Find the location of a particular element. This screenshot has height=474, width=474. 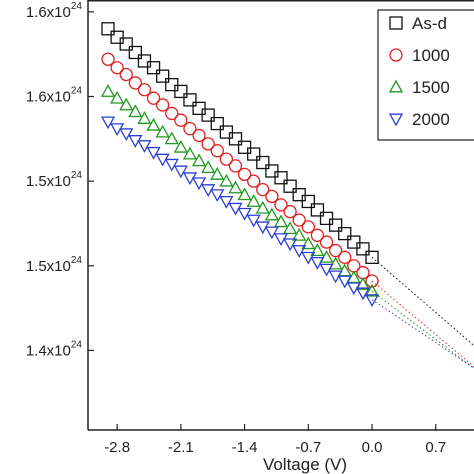

legend-box is located at coordinates (425, 75).